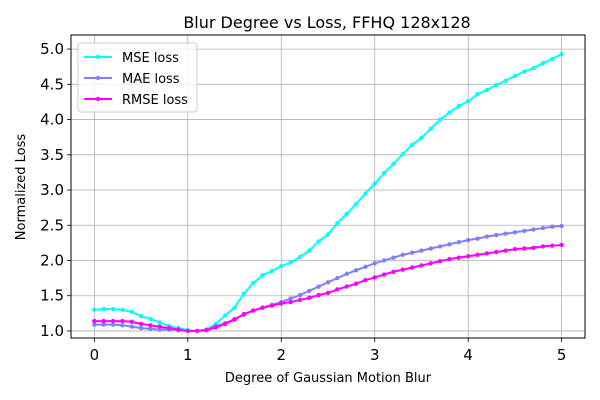 The image size is (600, 400). I want to click on legend-entry-mae-loss: MAE loss, so click(132, 79).